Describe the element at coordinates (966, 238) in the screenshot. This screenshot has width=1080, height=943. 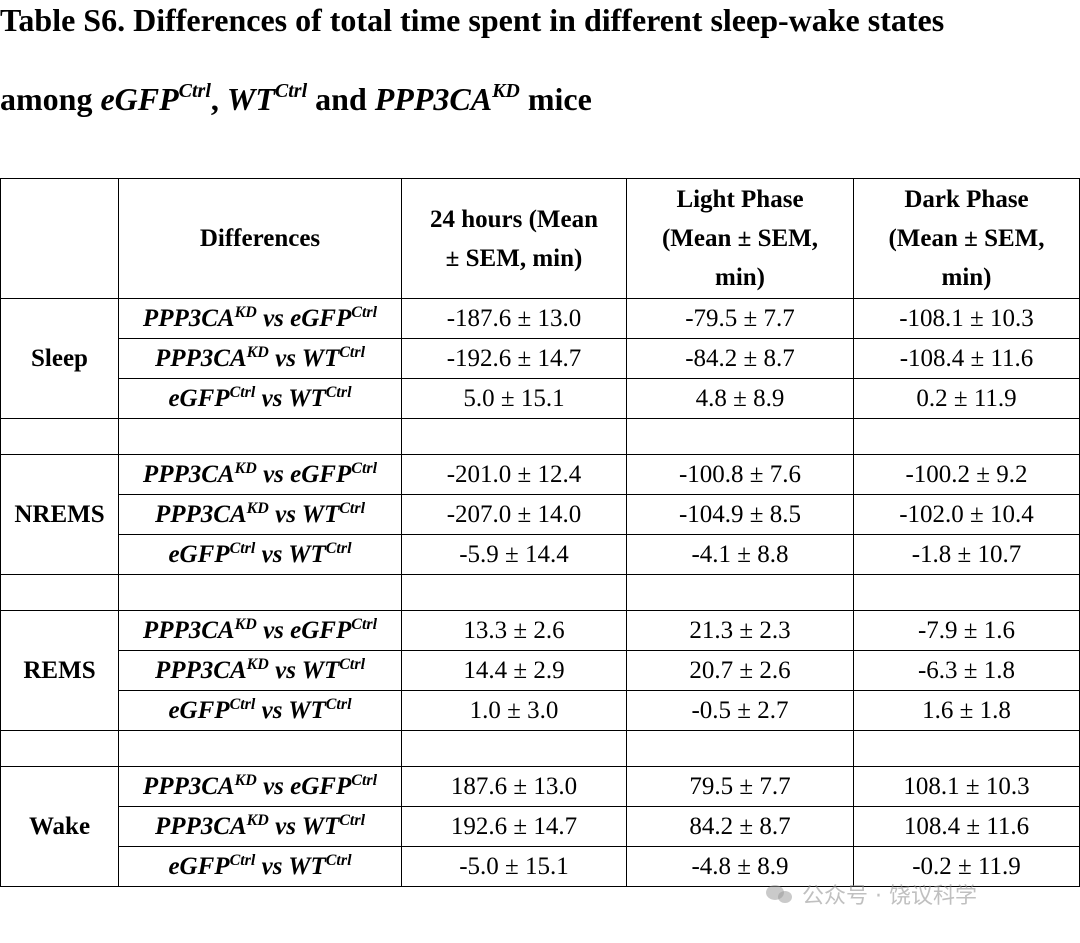
I see `header-dark-phase: Dark Phase (Mean ± SEM, min)` at that location.